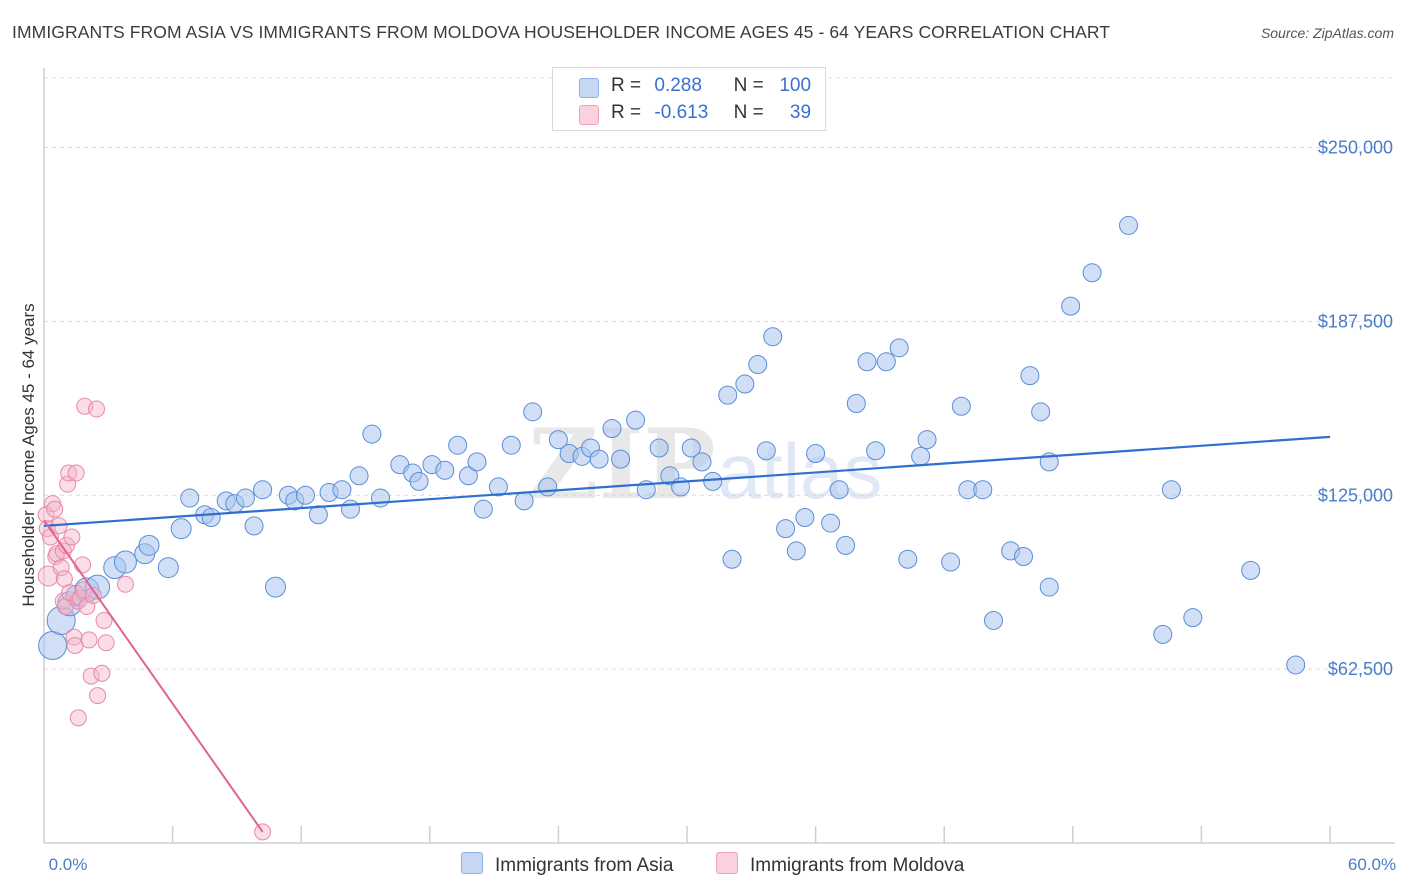 This screenshot has height=892, width=1406. What do you see at coordinates (1355, 321) in the screenshot?
I see `y-tick-label: $187,500` at bounding box center [1355, 321].